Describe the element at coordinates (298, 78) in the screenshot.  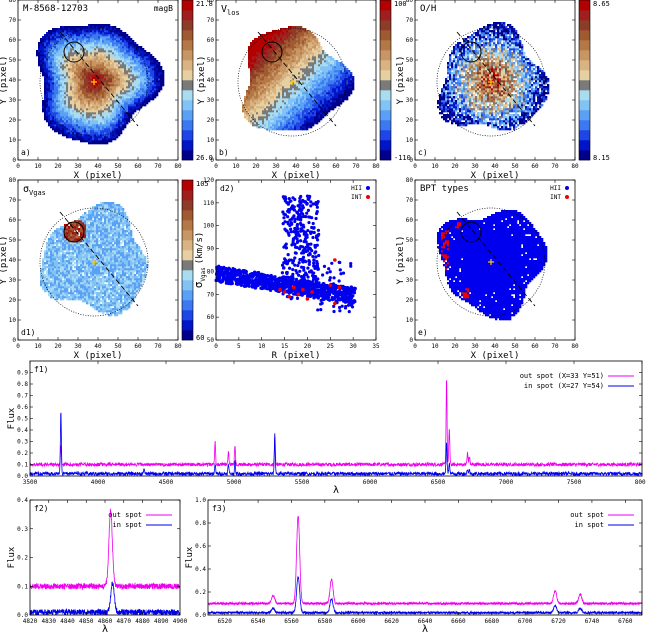
I see `panel-b-map` at that location.